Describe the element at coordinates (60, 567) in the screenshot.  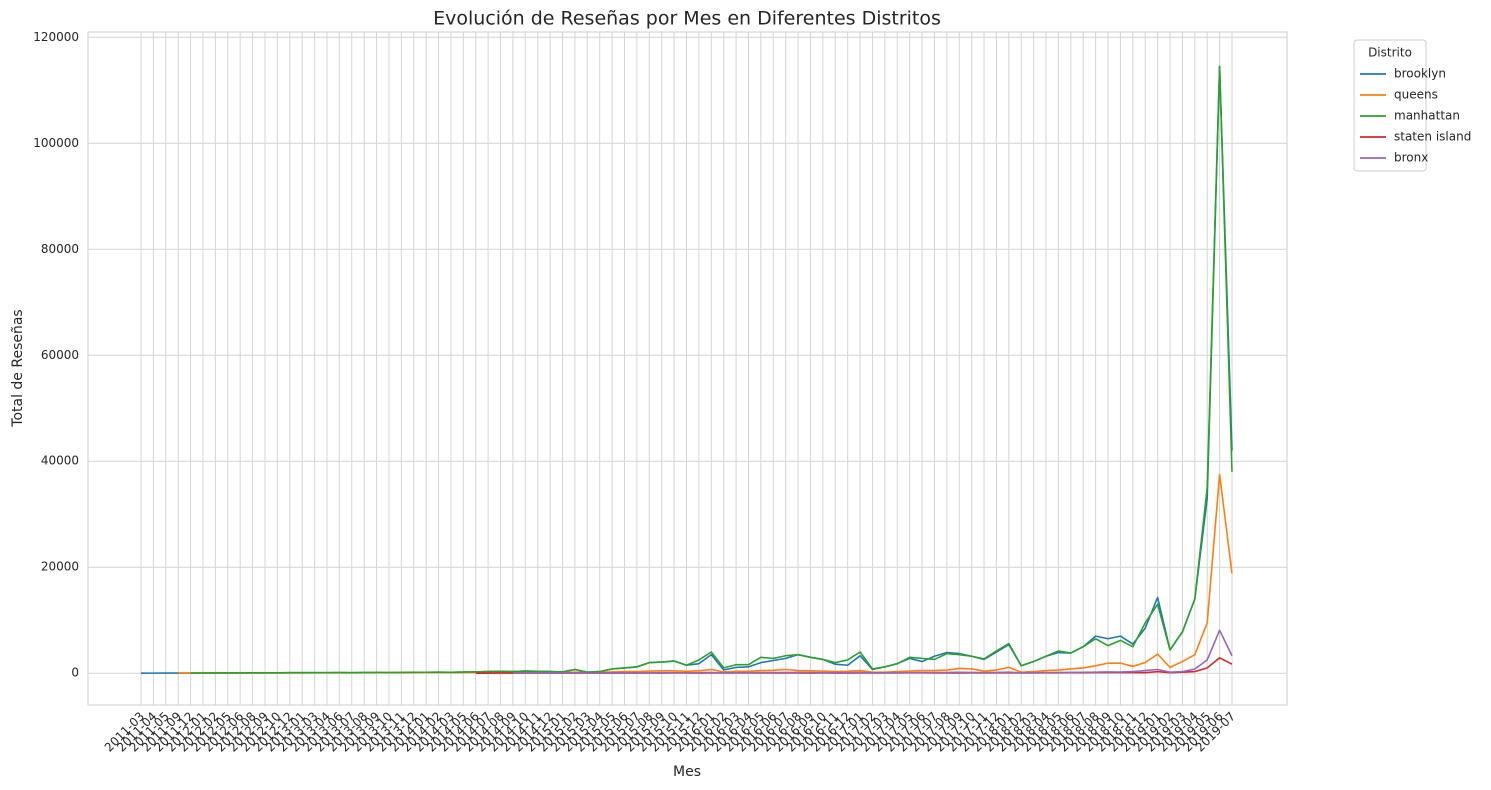
I see `y-tick-label: 20000` at that location.